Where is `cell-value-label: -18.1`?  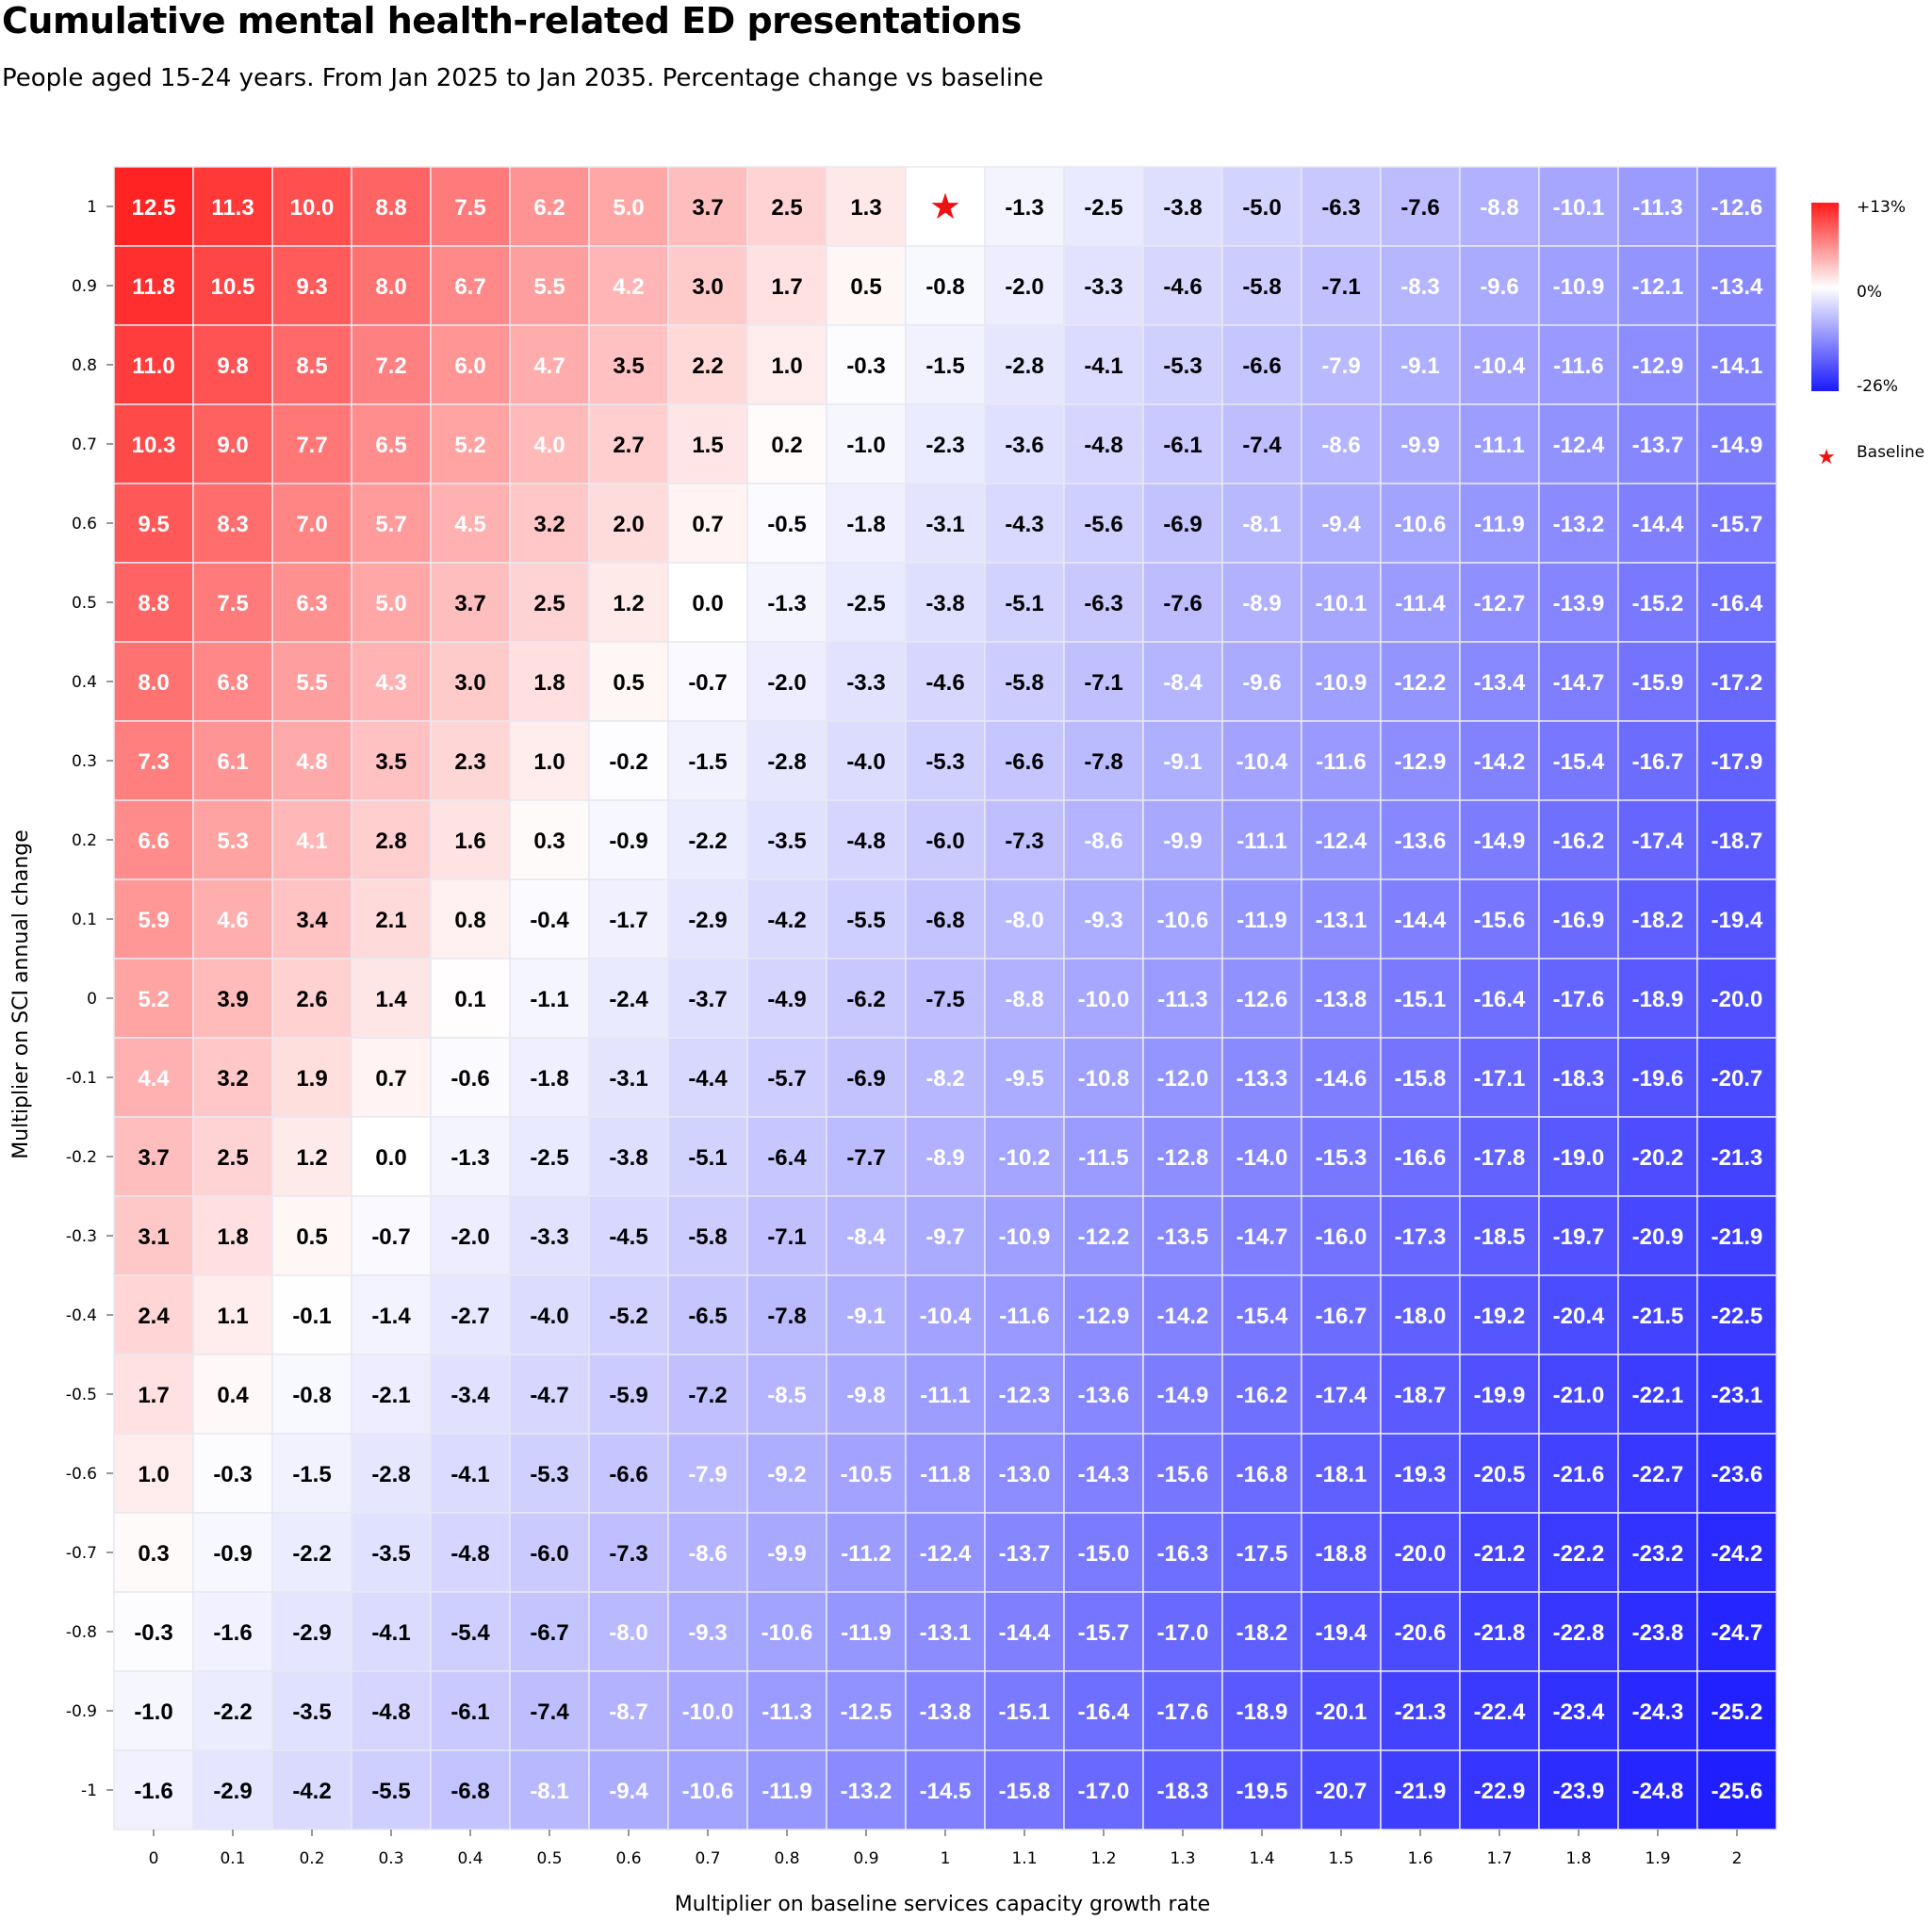
cell-value-label: -18.1 is located at coordinates (1341, 1474).